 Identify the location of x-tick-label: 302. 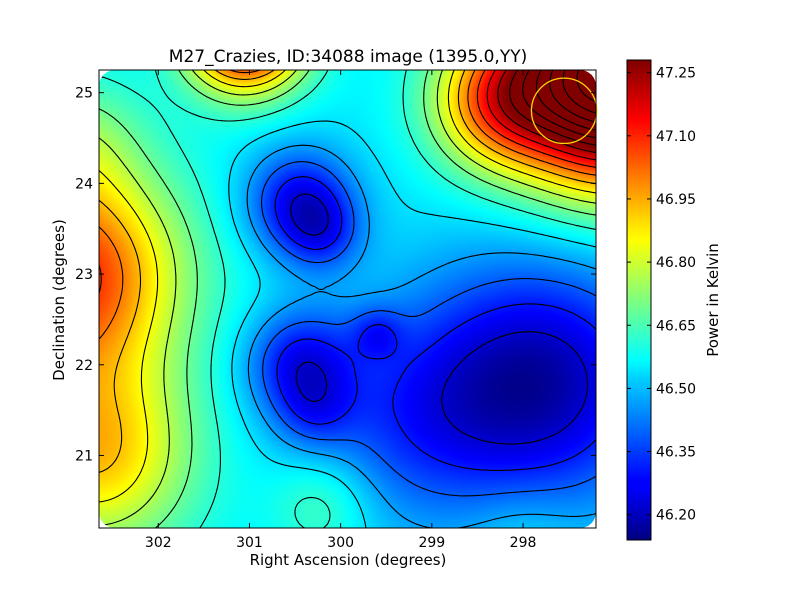
(158, 543).